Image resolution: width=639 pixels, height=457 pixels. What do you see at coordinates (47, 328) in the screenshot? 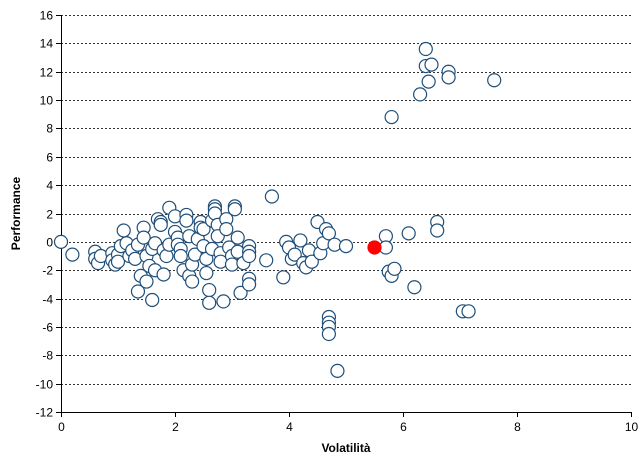
I see `y-tick-label: -6` at bounding box center [47, 328].